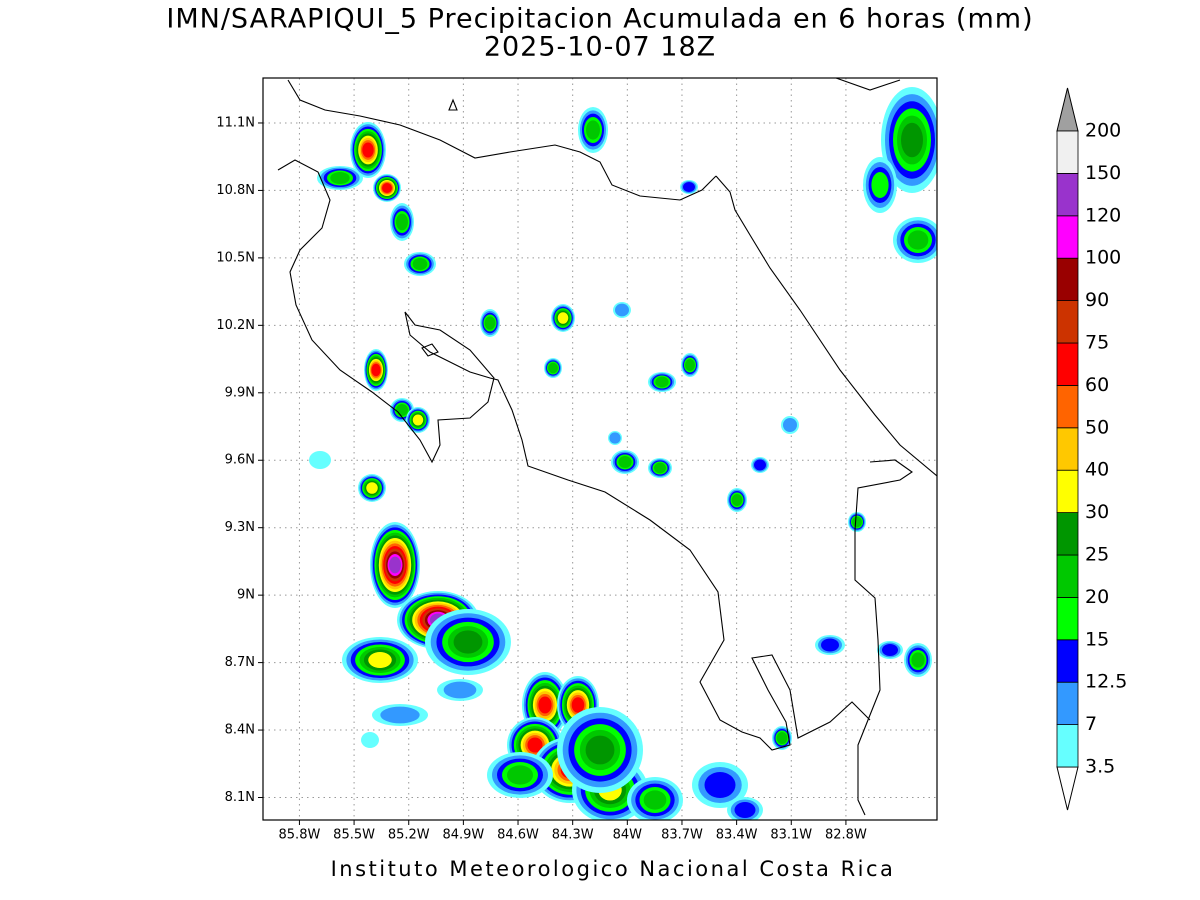 The width and height of the screenshot is (1200, 900). I want to click on colorbar-label: 120, so click(1103, 215).